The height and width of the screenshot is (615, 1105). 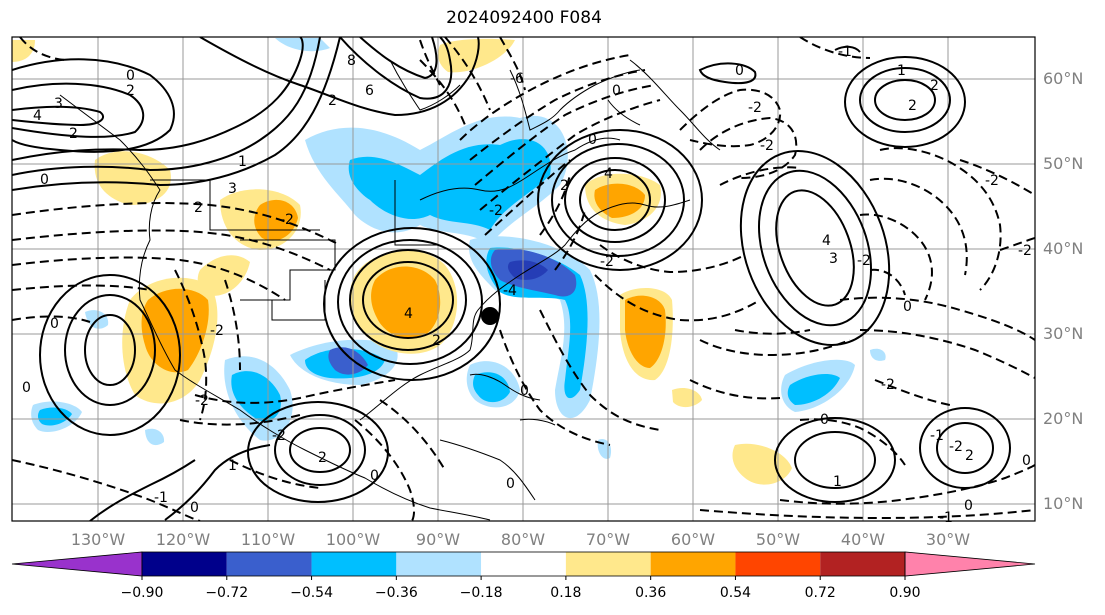 What do you see at coordinates (1063, 503) in the screenshot?
I see `latitude-label: 10°N` at bounding box center [1063, 503].